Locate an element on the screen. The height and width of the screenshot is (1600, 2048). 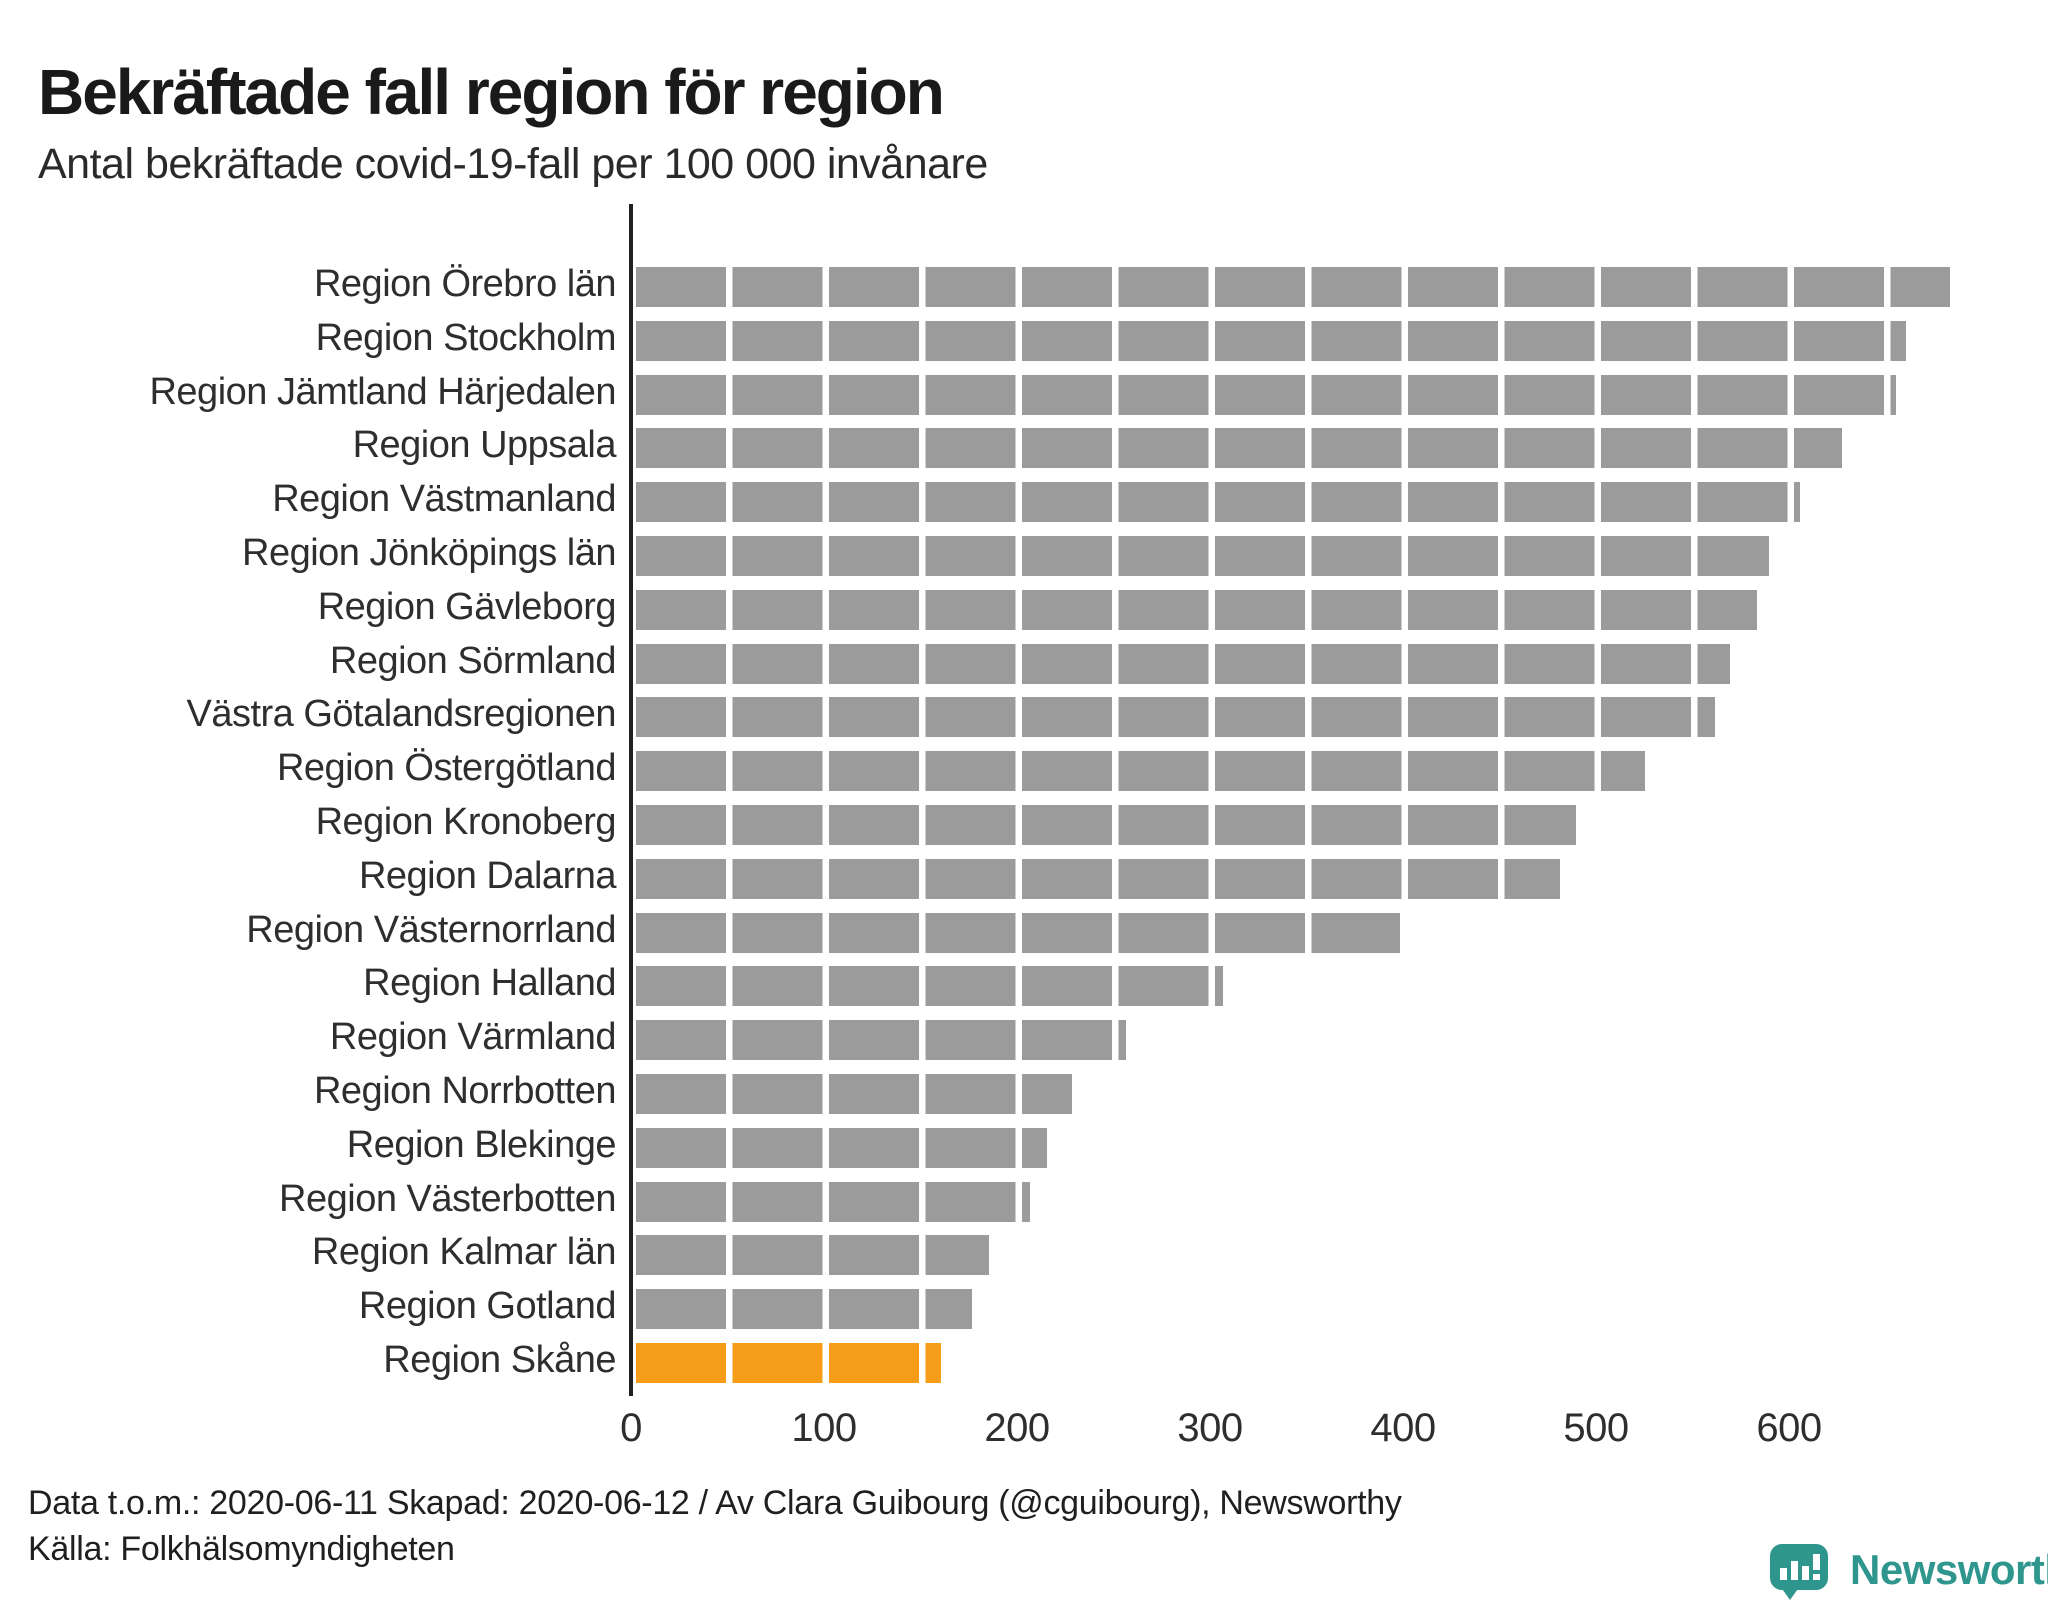
x-axis-tick-label: 0 is located at coordinates (631, 1428).